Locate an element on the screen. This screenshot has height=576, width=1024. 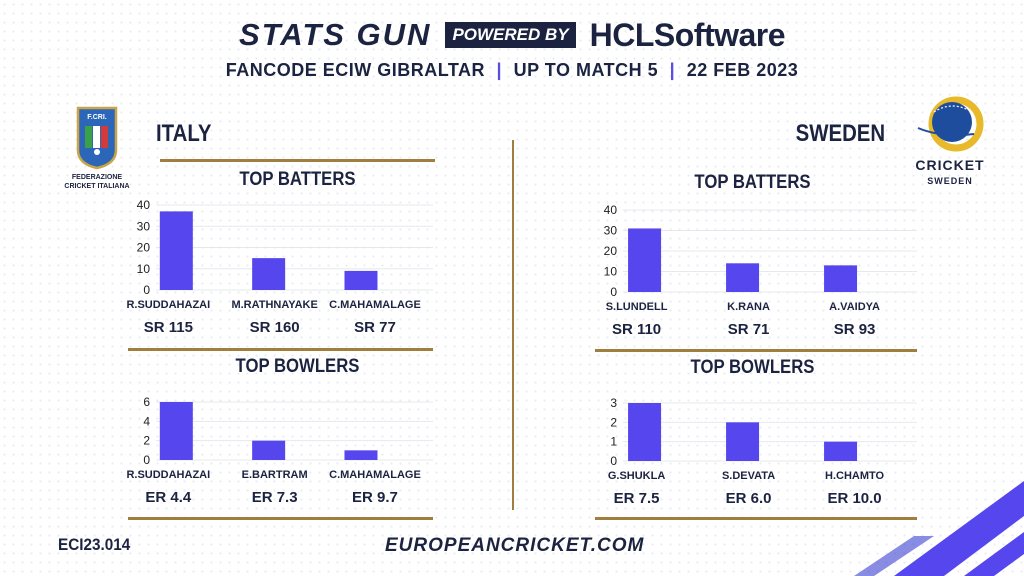
stat-label: SR 71 is located at coordinates (749, 329).